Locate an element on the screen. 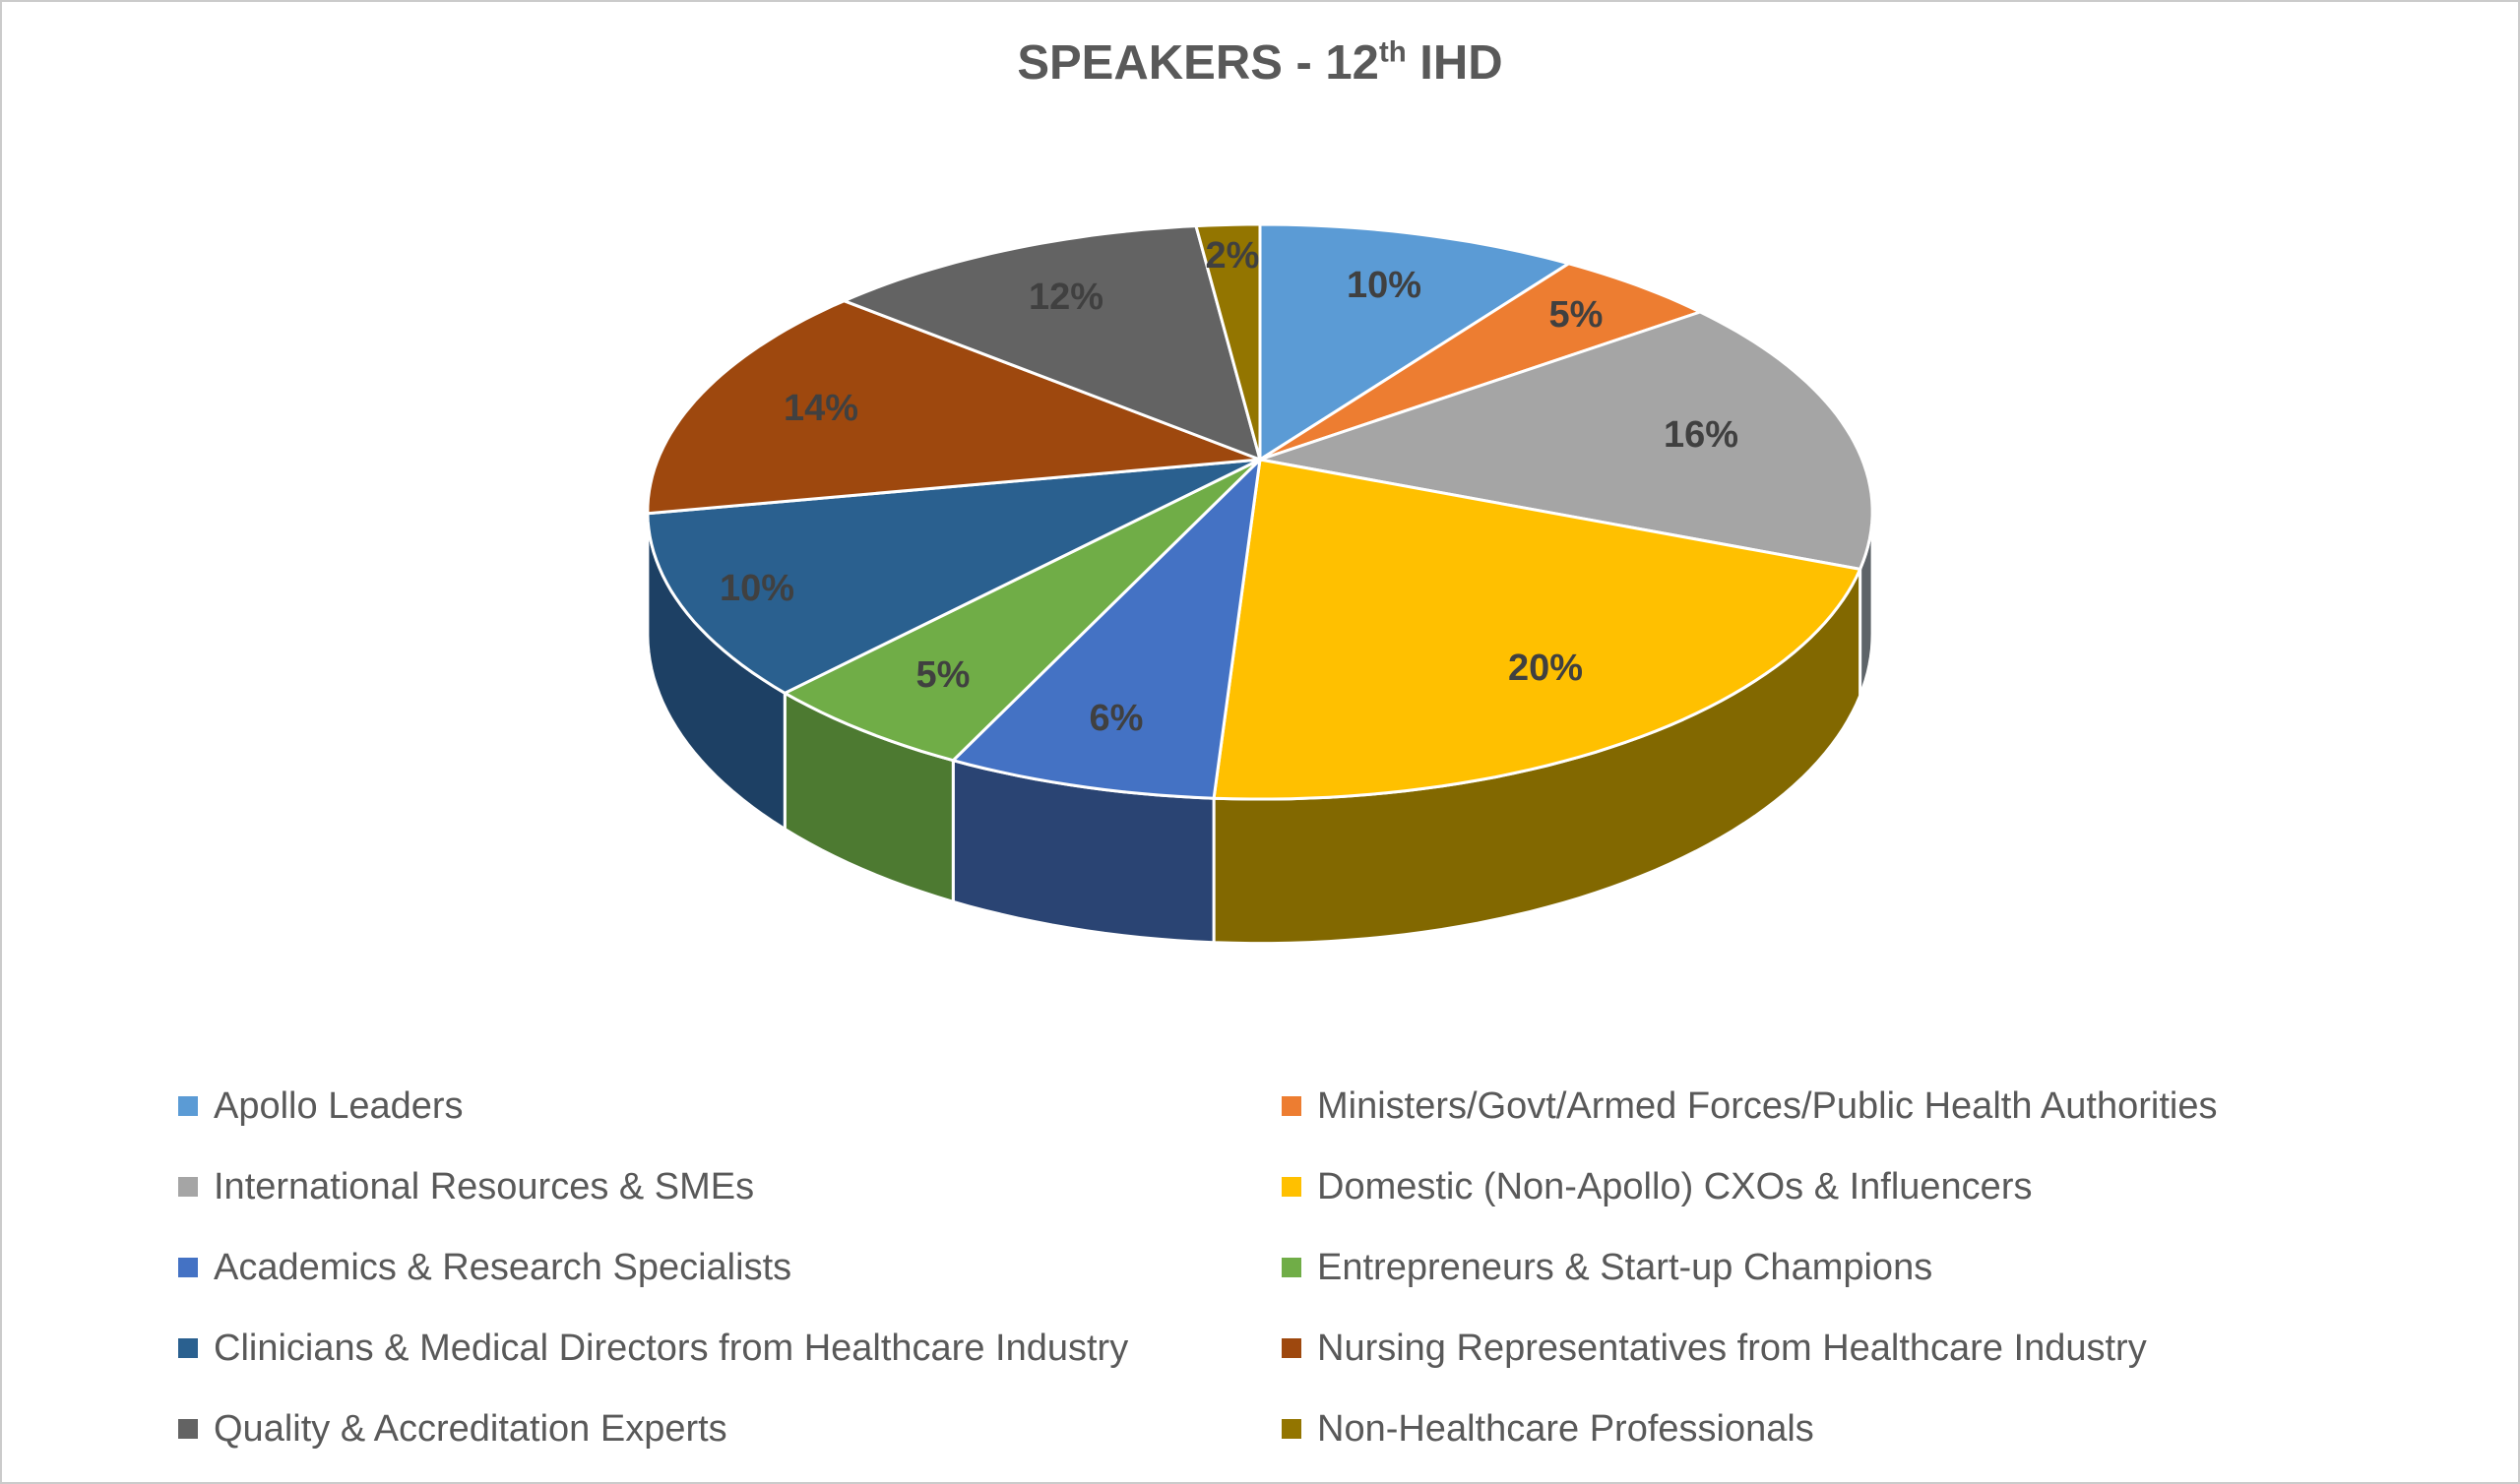 Image resolution: width=2520 pixels, height=1484 pixels. legend-marker-clinicians-medical-directors-from-health is located at coordinates (188, 1348).